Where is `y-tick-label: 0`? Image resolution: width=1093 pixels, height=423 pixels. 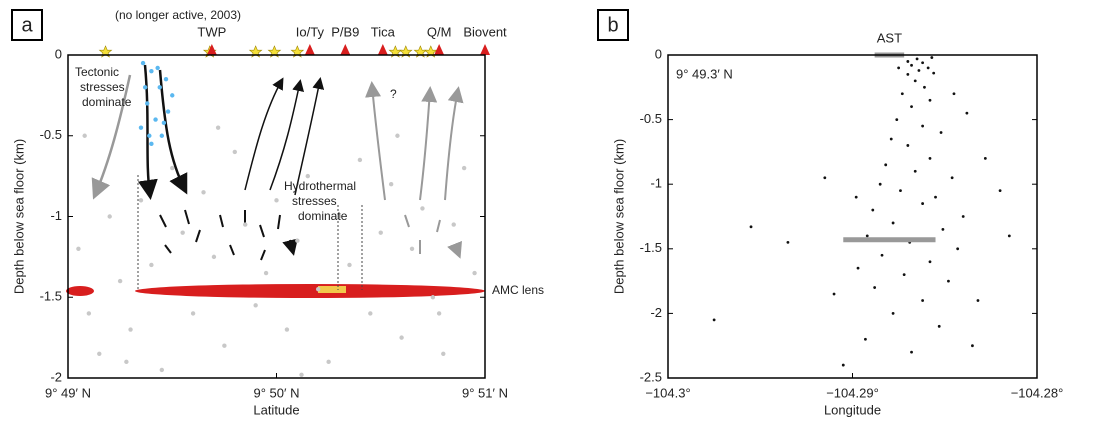 y-tick-label: 0 is located at coordinates (658, 53).